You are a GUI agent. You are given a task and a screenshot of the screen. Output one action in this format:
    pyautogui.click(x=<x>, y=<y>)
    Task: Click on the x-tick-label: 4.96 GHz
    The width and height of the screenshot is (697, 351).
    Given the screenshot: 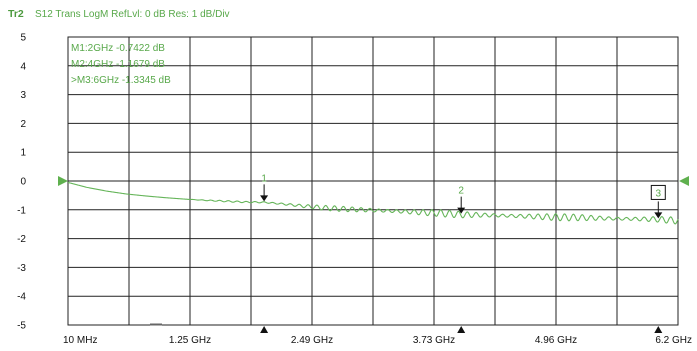 What is the action you would take?
    pyautogui.click(x=556, y=340)
    